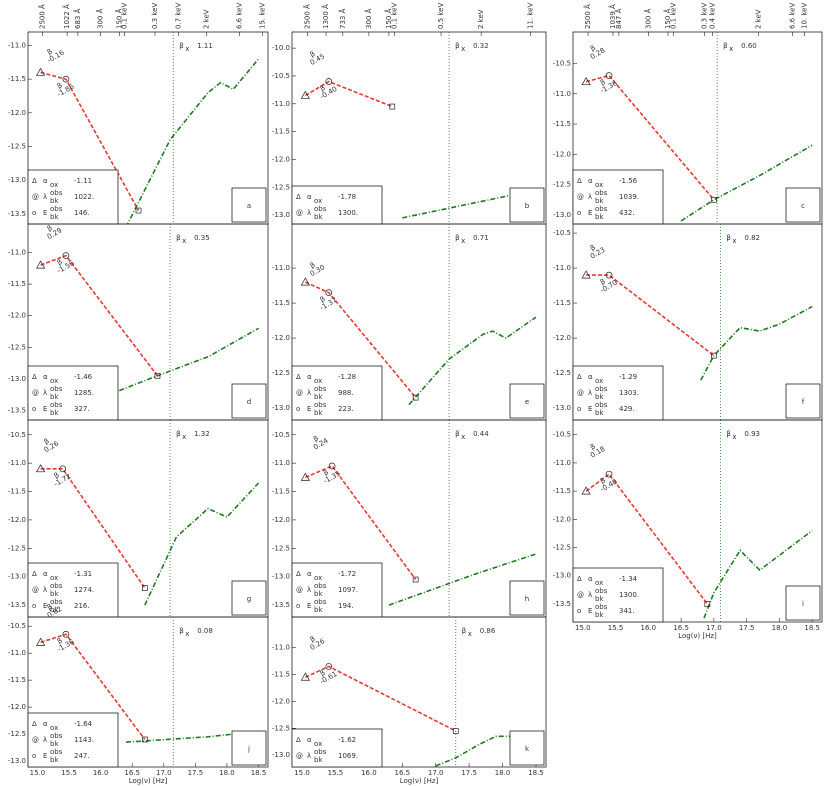 The height and width of the screenshot is (786, 830). What do you see at coordinates (590, 611) in the screenshot?
I see `legend-main: E` at bounding box center [590, 611].